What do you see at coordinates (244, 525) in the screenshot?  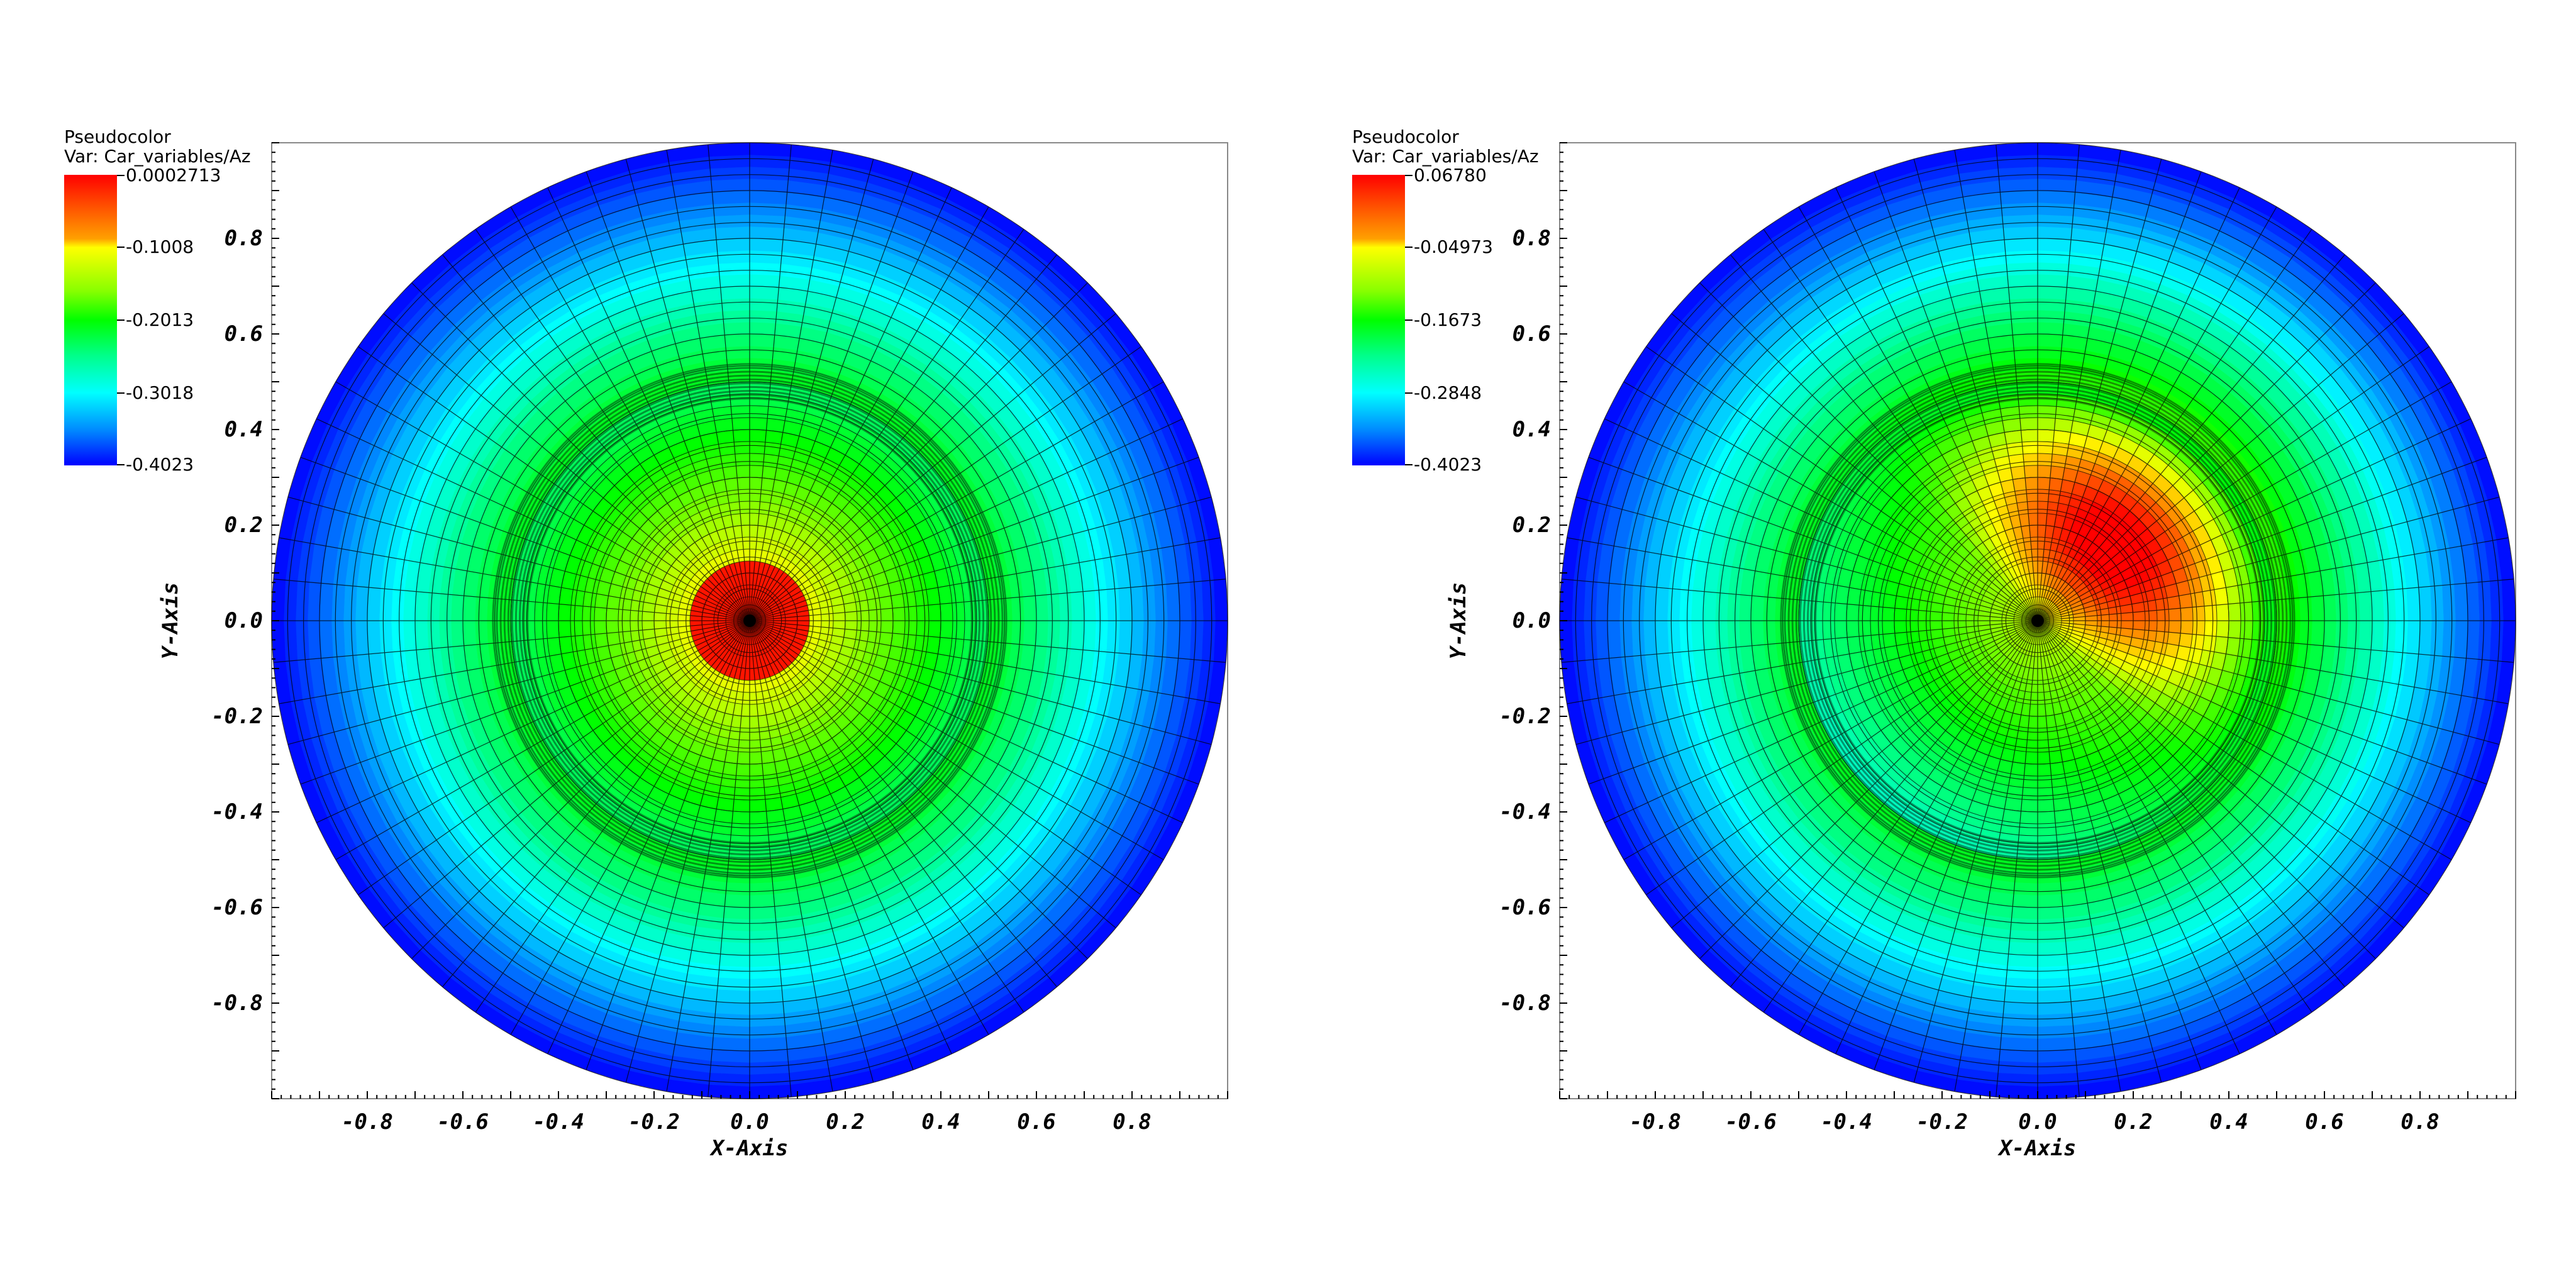 I see `y-tick-label: 0.2` at bounding box center [244, 525].